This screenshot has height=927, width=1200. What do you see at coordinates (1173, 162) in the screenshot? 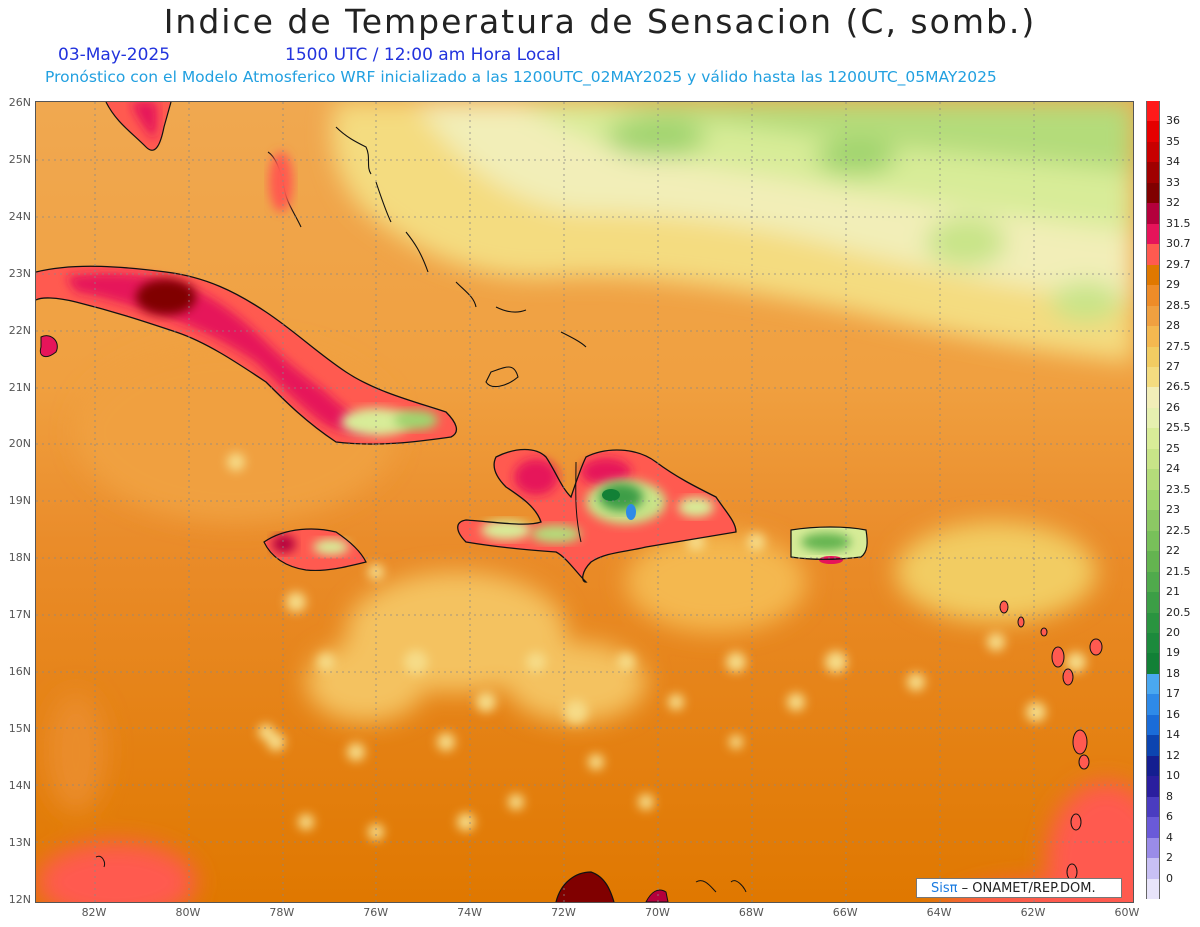
I see `legend-level: 34` at bounding box center [1173, 162].